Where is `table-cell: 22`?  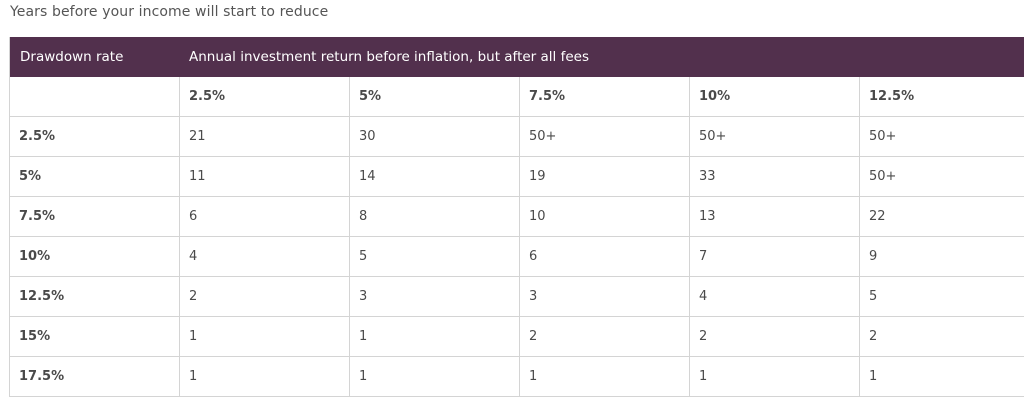 table-cell: 22 is located at coordinates (877, 216).